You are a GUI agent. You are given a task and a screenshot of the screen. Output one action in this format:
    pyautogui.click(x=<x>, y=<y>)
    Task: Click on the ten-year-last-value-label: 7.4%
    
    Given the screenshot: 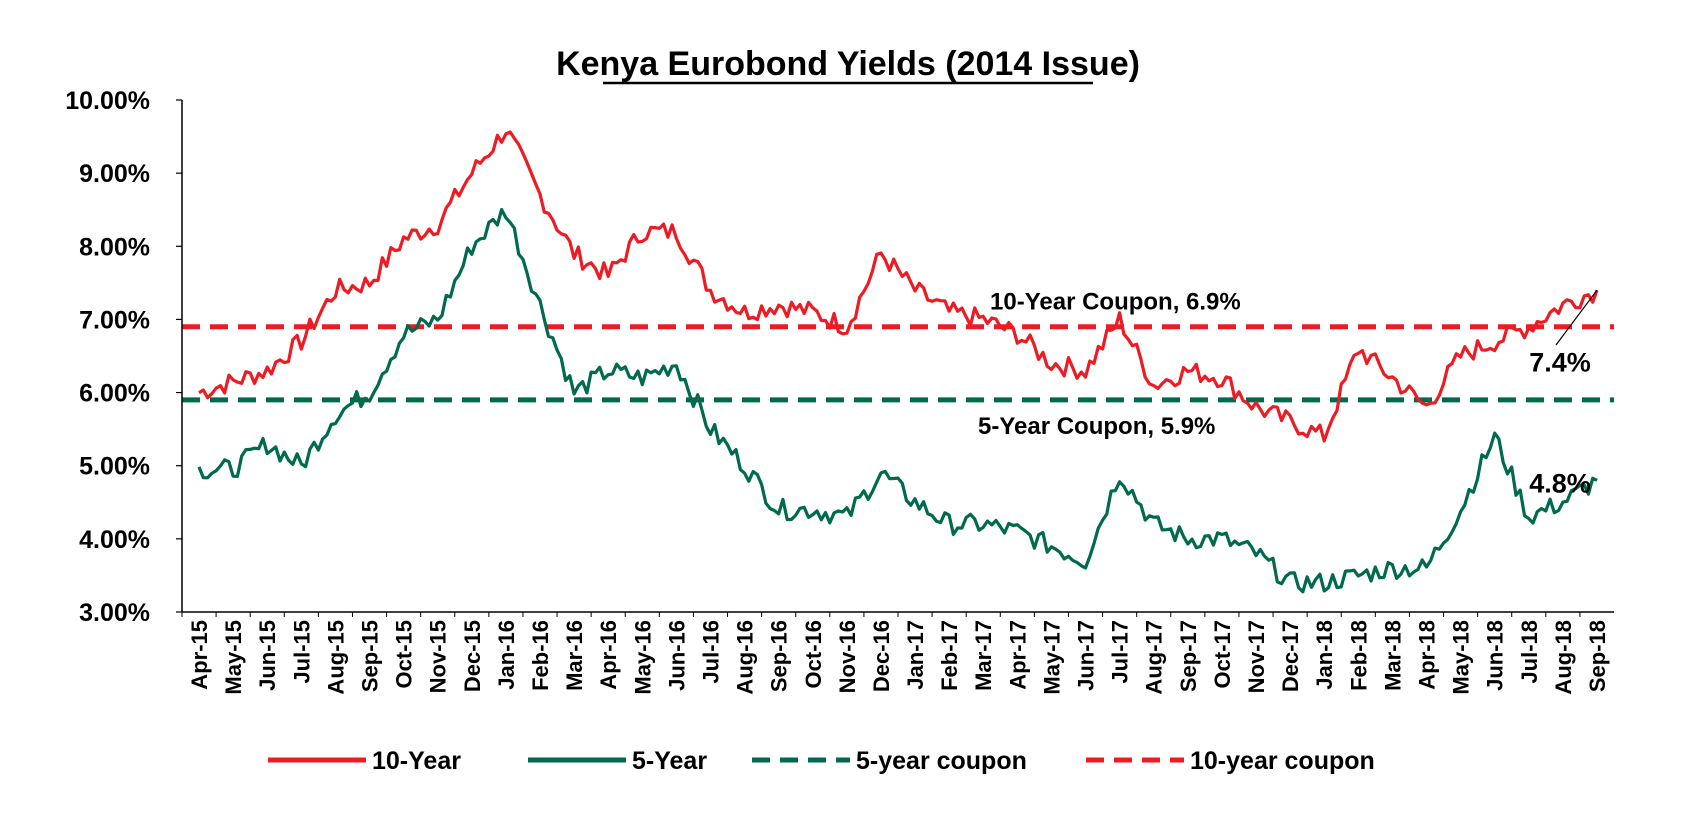 What is the action you would take?
    pyautogui.click(x=1560, y=363)
    